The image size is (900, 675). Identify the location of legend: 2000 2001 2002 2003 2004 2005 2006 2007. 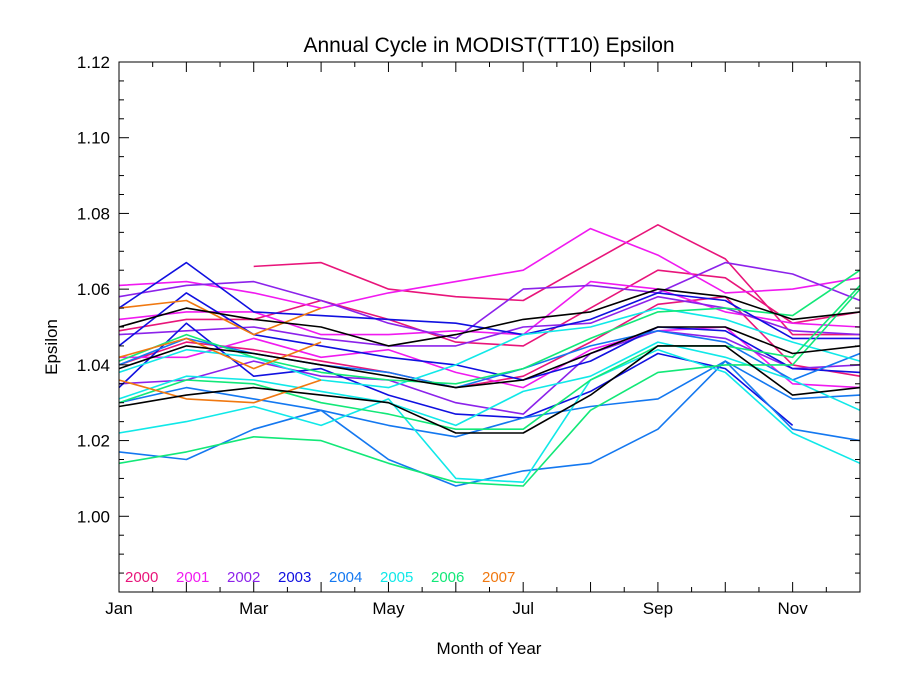
(320, 577).